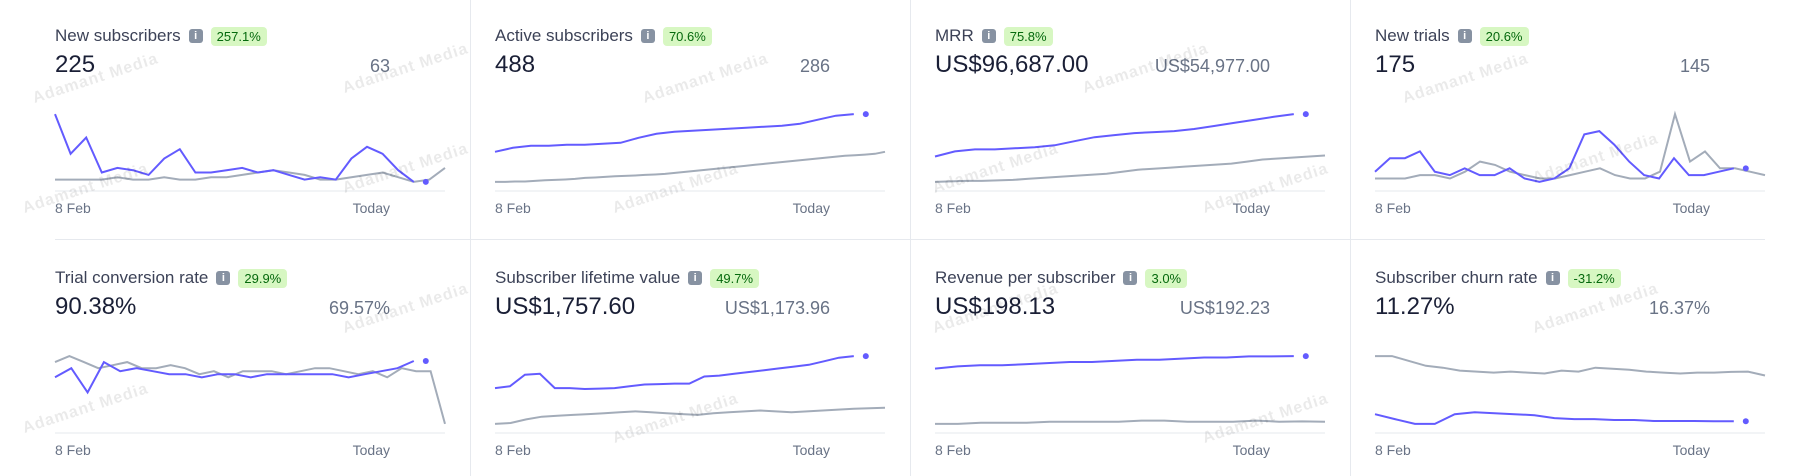  What do you see at coordinates (1012, 64) in the screenshot?
I see `metric-value: US$96,687.00` at bounding box center [1012, 64].